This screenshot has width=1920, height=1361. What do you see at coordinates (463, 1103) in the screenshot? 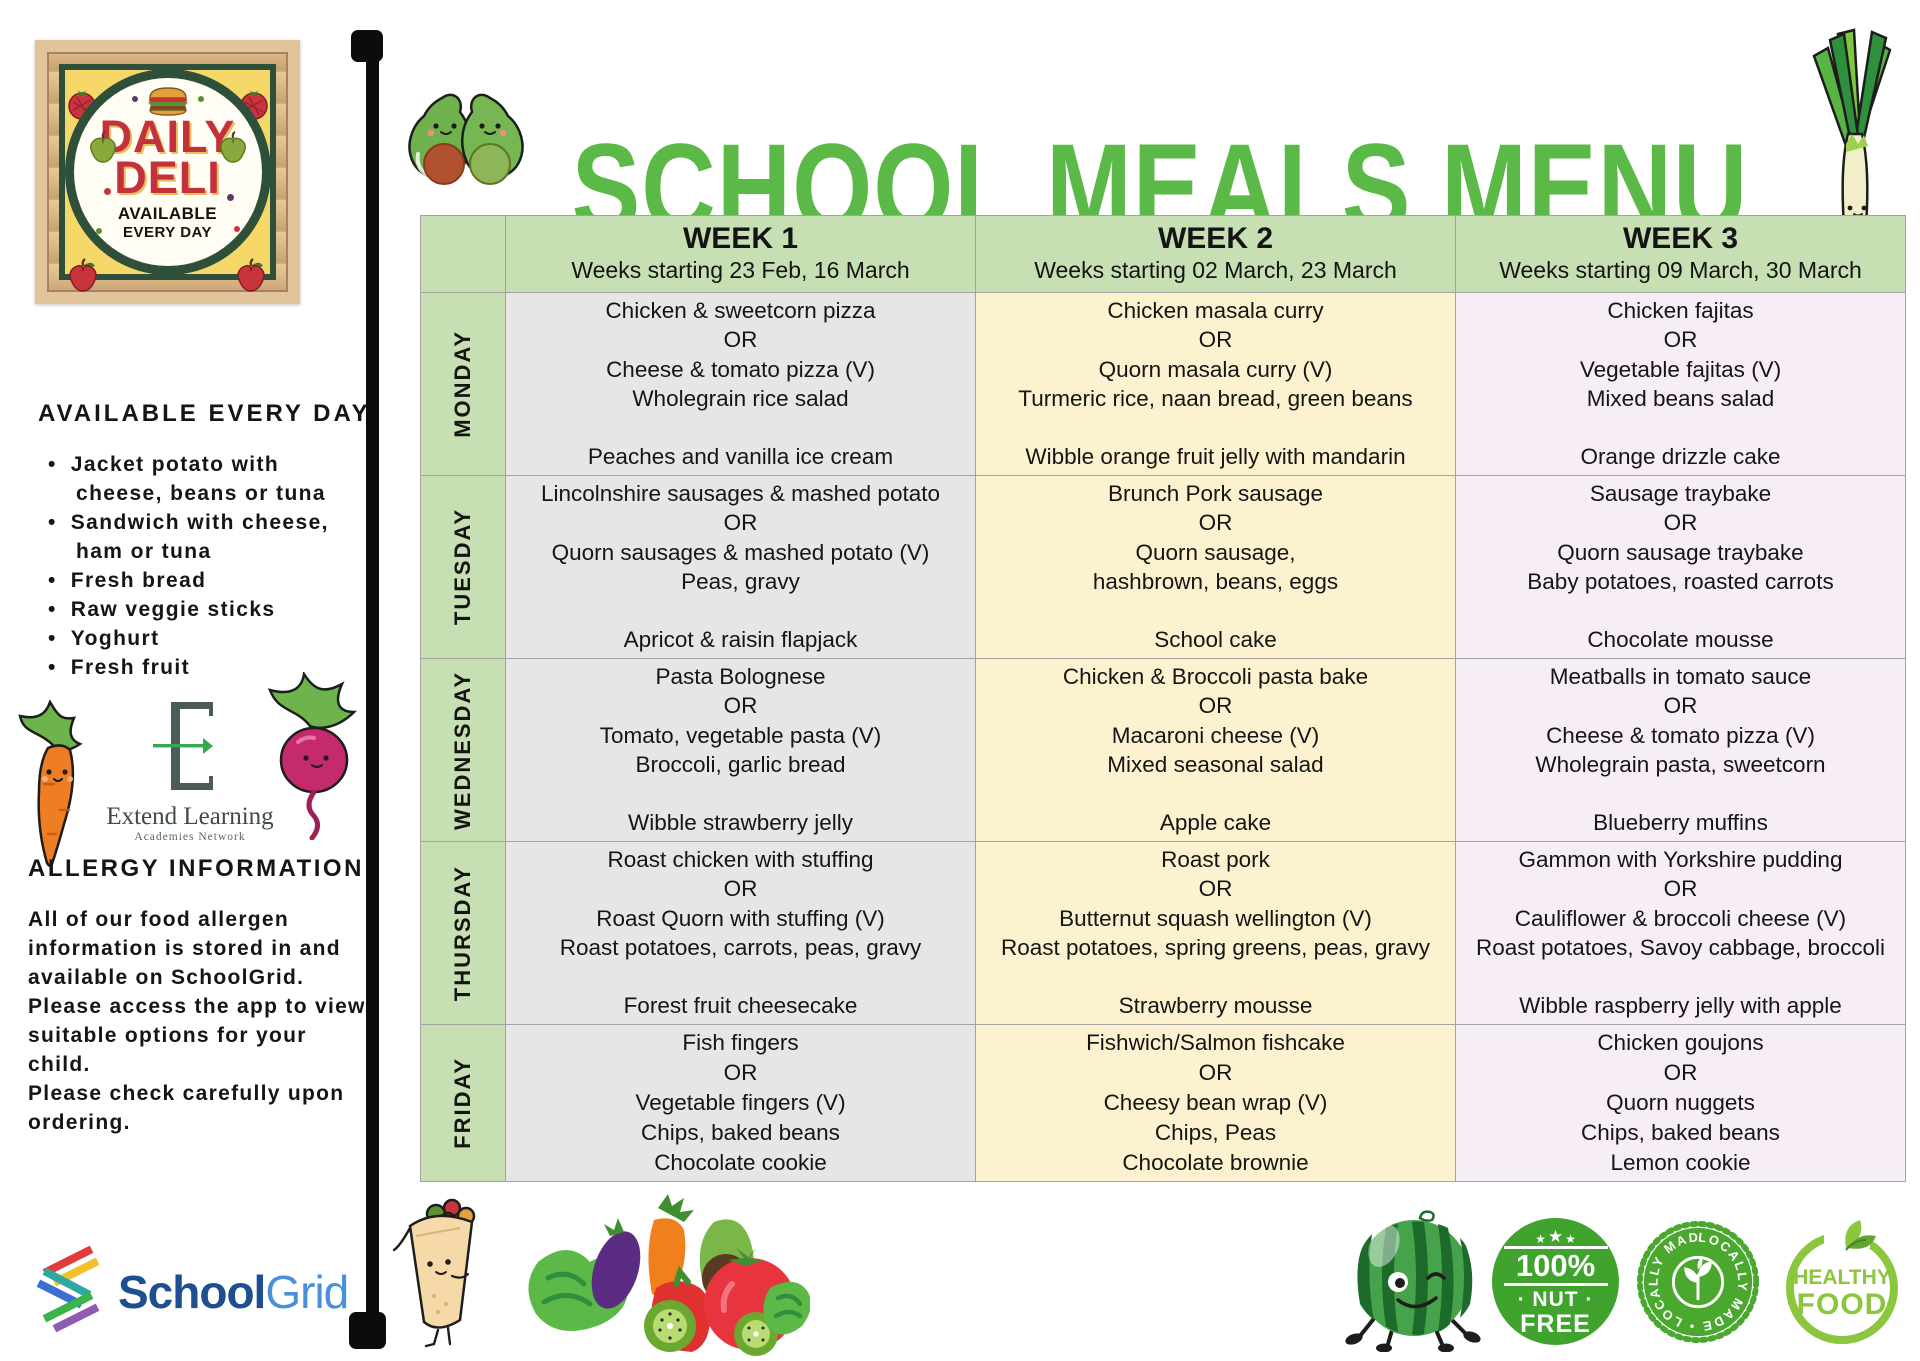
I see `day-label-friday: FRIDAY` at bounding box center [463, 1103].